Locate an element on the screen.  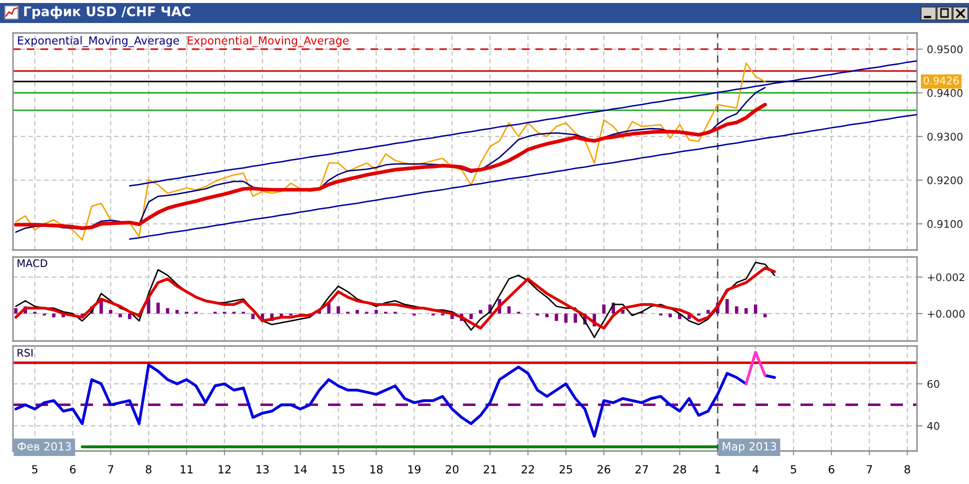
y-tick-label: 40 is located at coordinates (933, 426).